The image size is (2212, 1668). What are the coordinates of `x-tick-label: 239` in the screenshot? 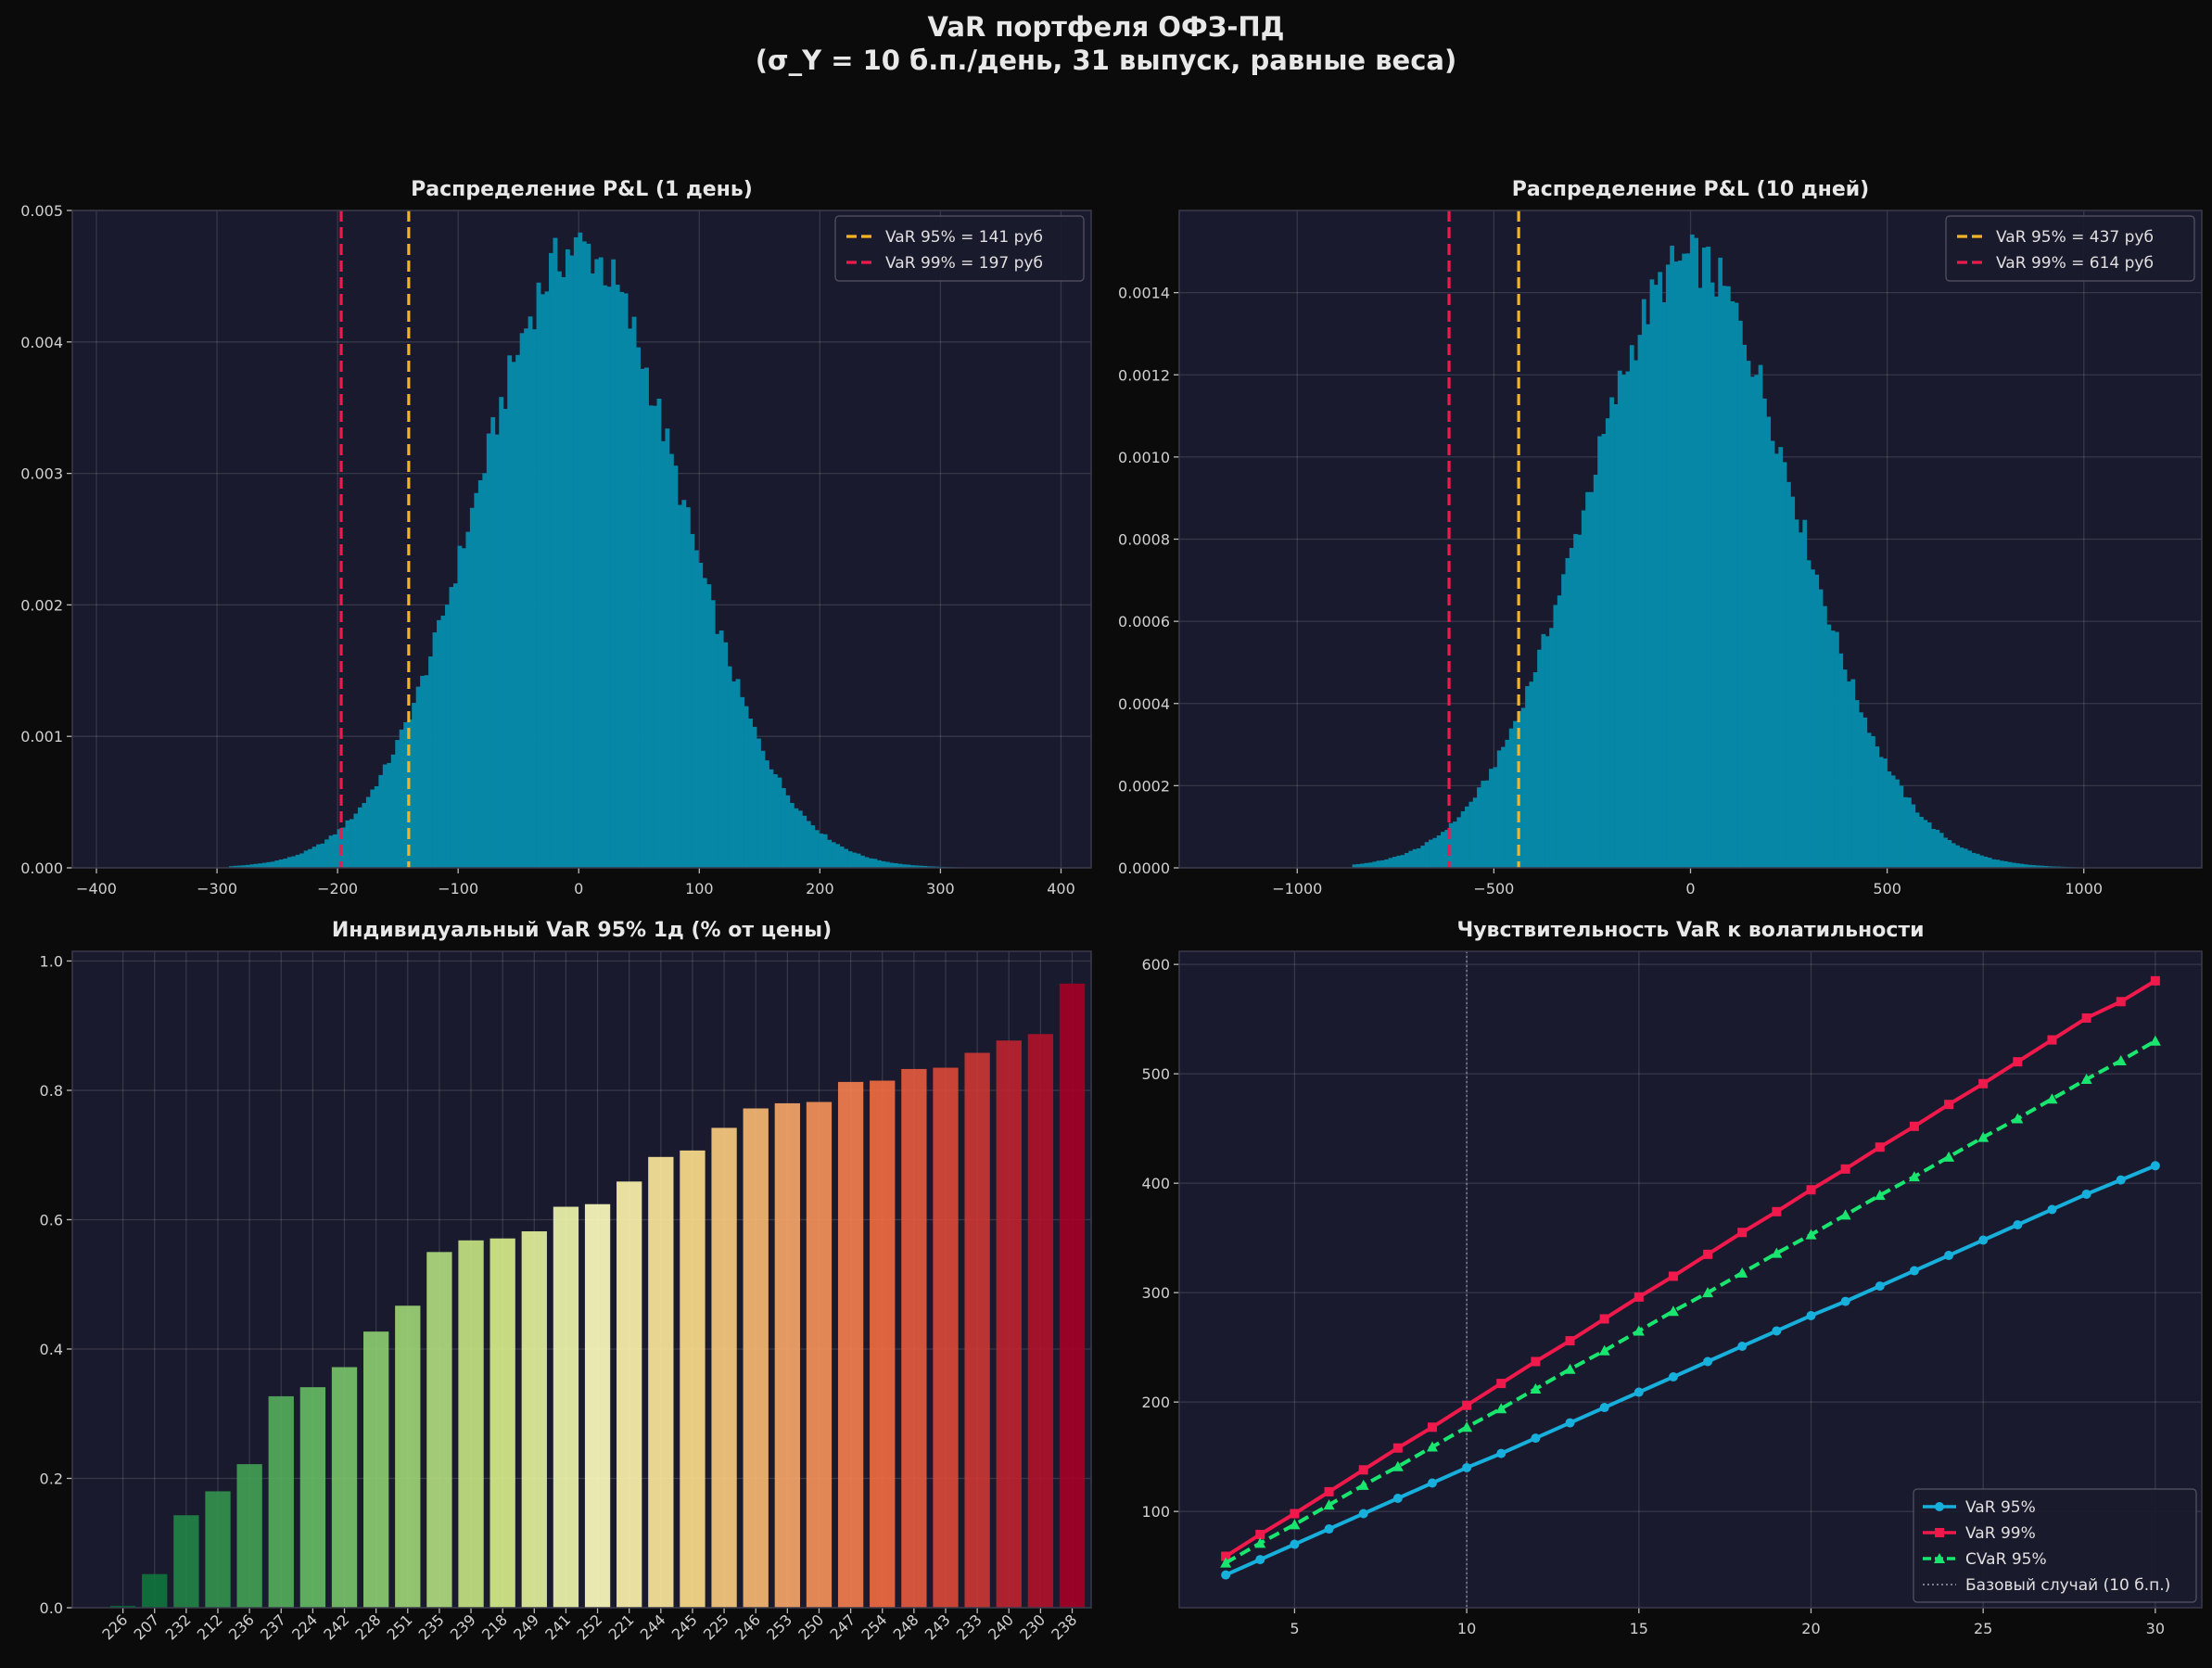 It's located at (463, 1627).